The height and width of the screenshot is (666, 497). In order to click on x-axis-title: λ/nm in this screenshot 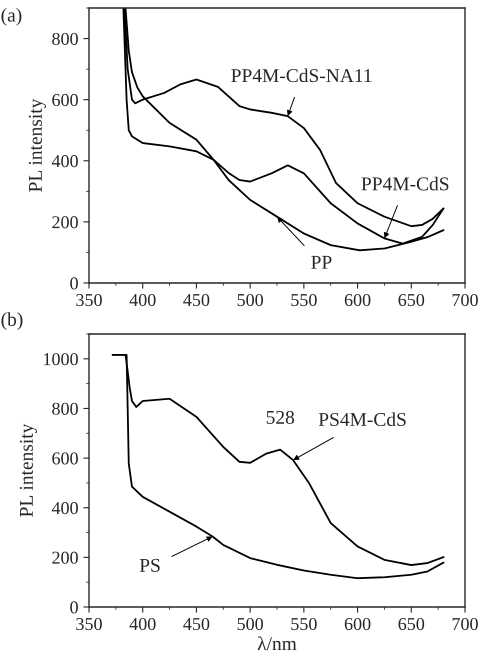, I will do `click(277, 643)`.